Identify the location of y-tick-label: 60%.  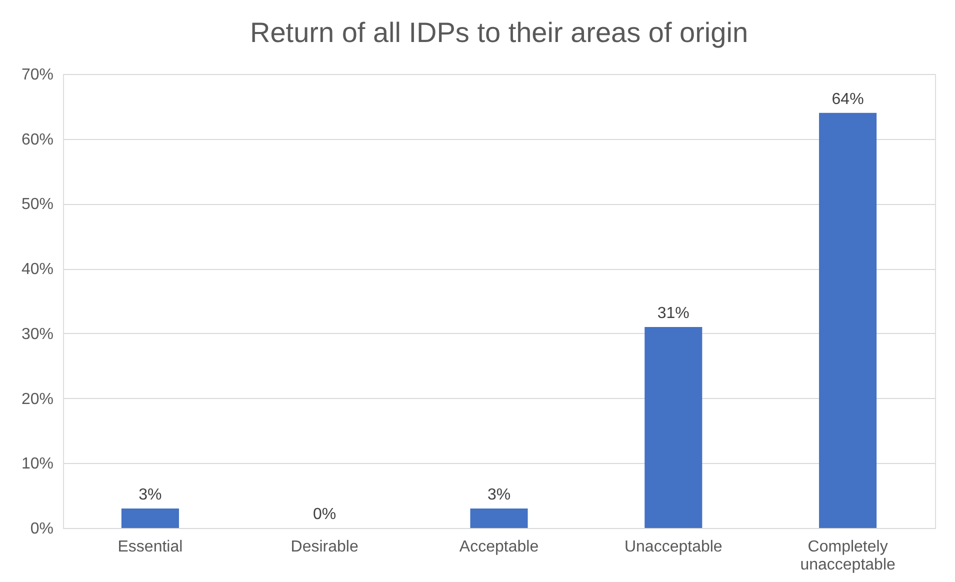
(37, 139).